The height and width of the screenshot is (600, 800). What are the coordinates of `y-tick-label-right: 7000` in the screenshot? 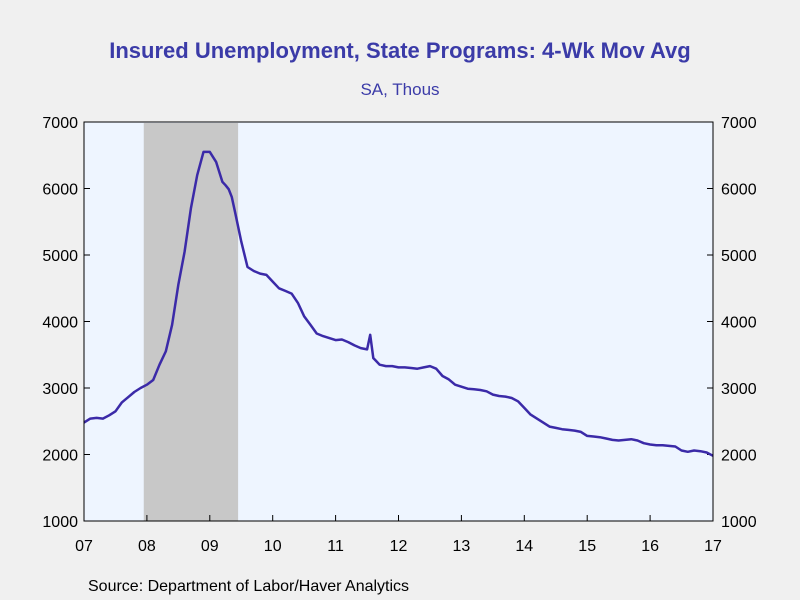 It's located at (739, 123).